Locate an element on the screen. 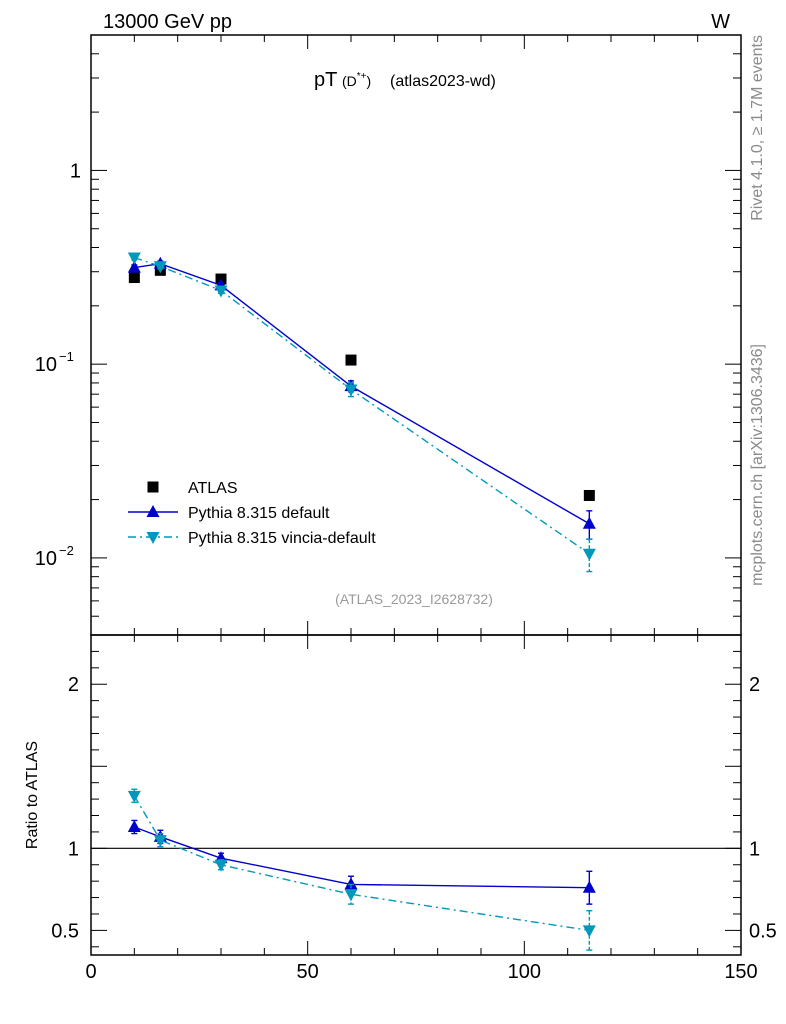  ratio-y-tick-label-right: 1 is located at coordinates (754, 849).